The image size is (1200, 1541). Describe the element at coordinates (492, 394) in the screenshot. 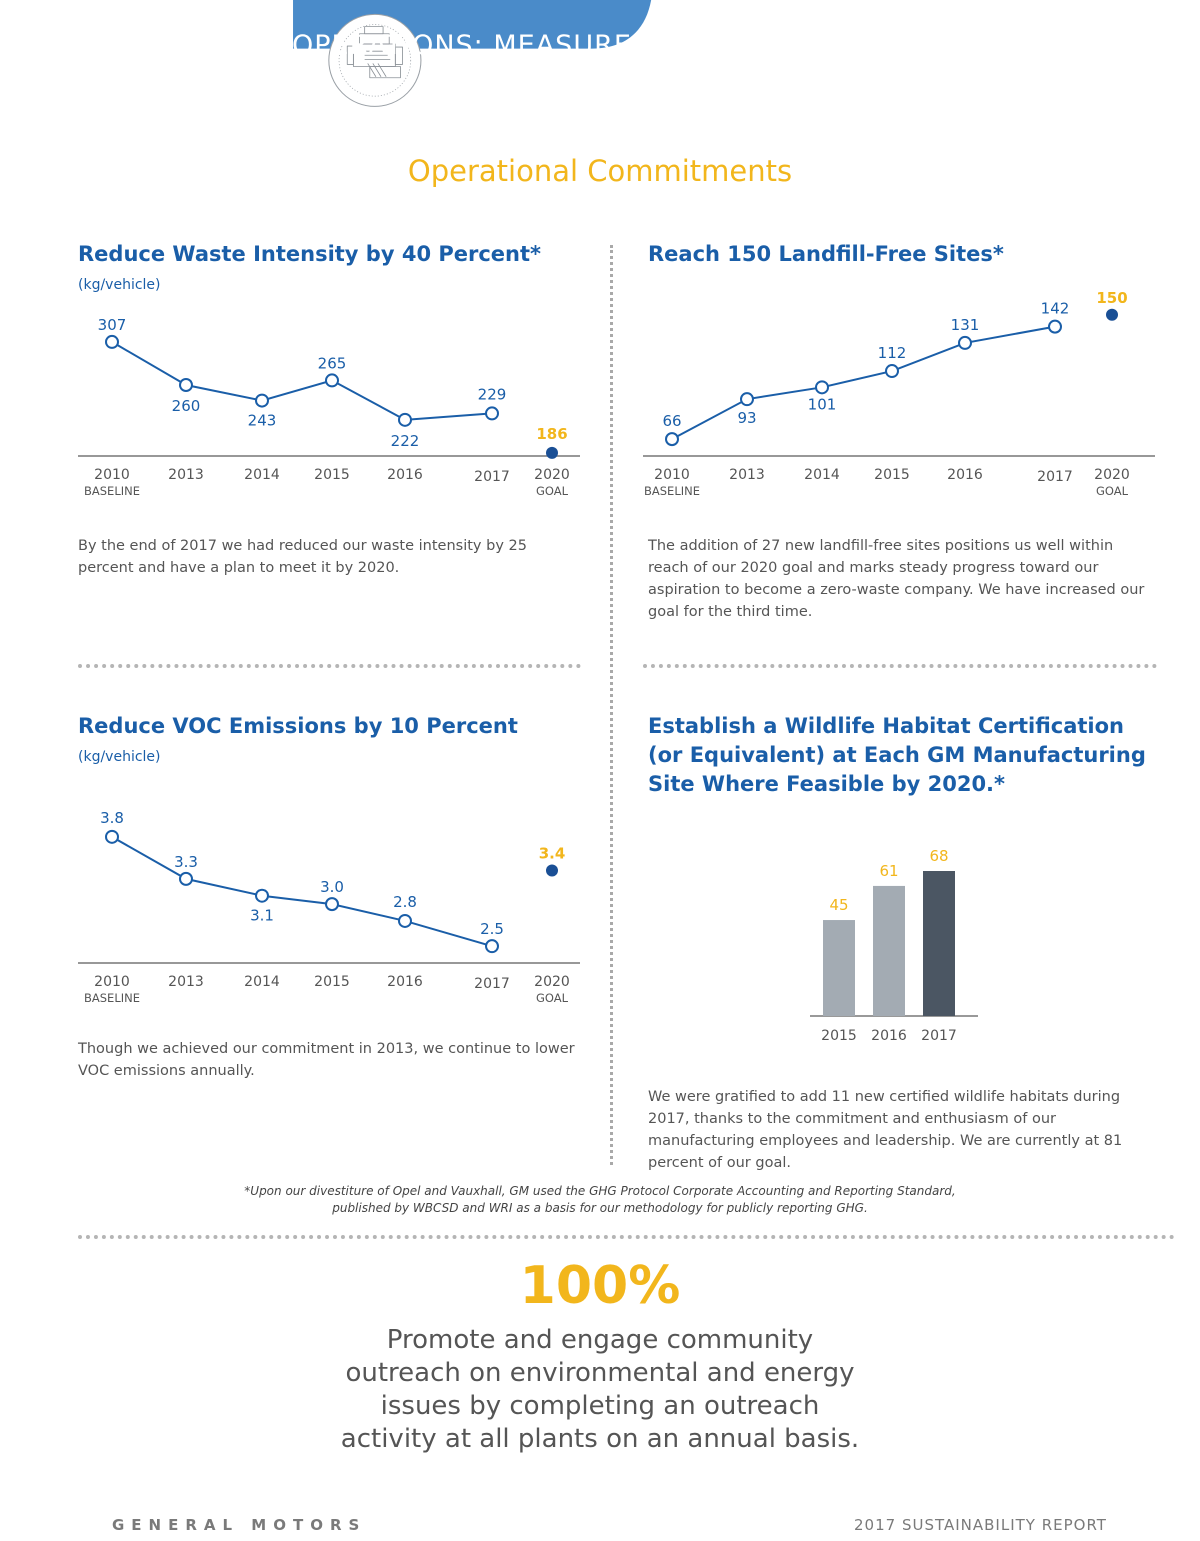

I see `data-label: 229` at that location.